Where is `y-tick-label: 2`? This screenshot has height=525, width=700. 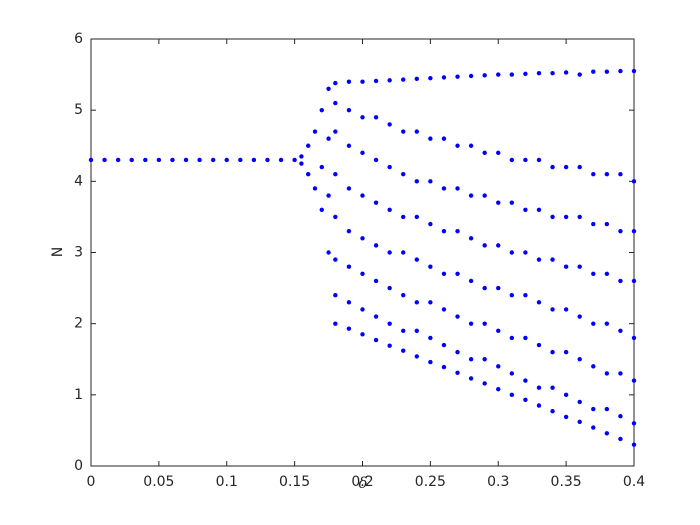
y-tick-label: 2 is located at coordinates (78, 324).